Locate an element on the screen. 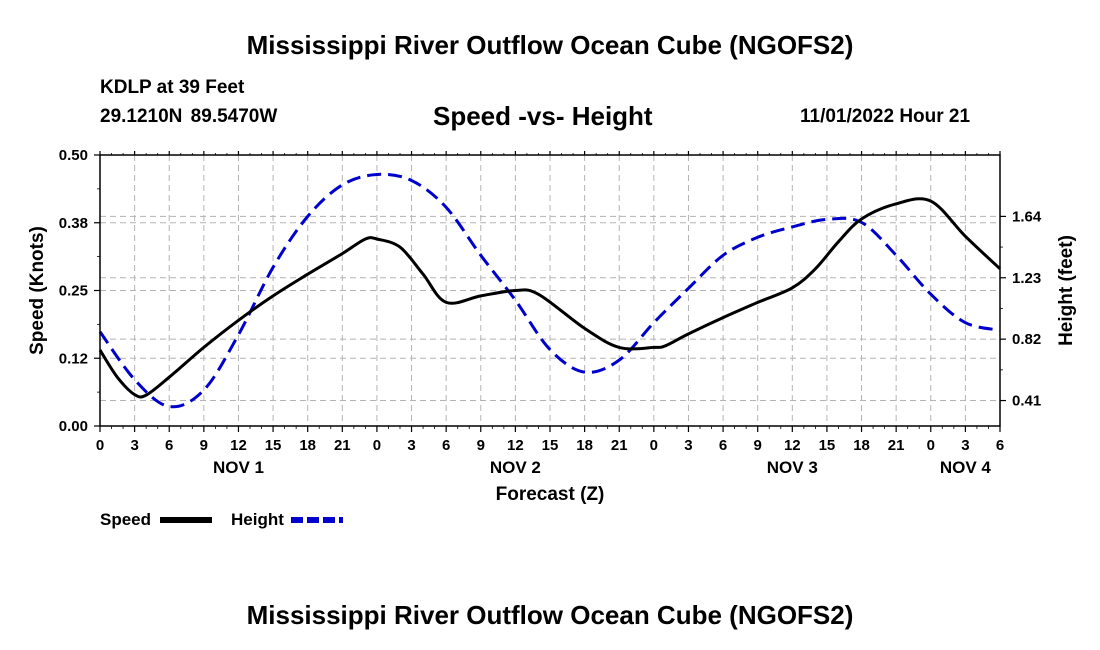 This screenshot has height=650, width=1100. y-tick-label: 0.25 is located at coordinates (73, 291).